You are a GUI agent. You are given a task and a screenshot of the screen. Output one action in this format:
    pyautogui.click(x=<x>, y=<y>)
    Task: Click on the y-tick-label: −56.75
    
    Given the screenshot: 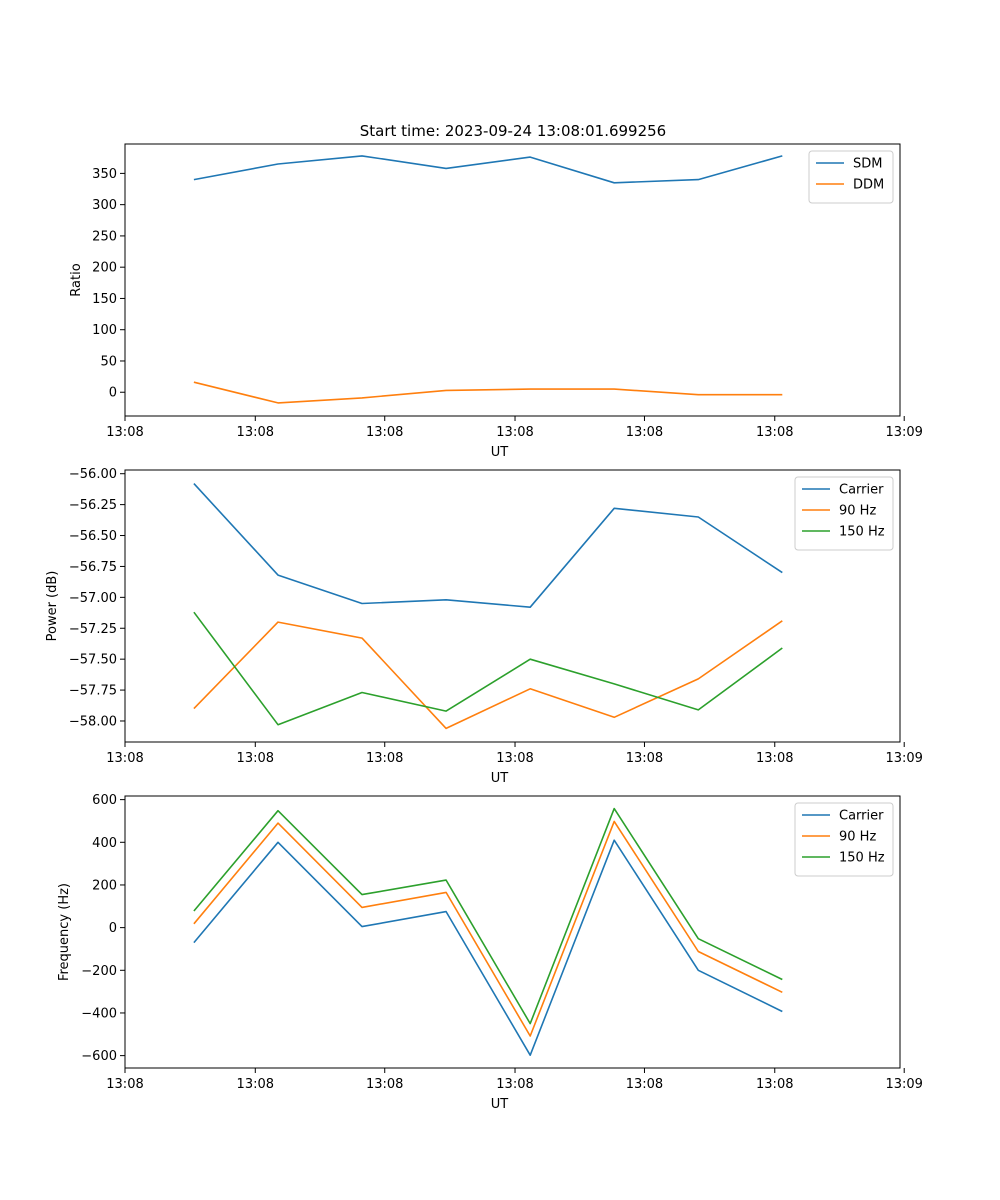 What is the action you would take?
    pyautogui.click(x=93, y=567)
    